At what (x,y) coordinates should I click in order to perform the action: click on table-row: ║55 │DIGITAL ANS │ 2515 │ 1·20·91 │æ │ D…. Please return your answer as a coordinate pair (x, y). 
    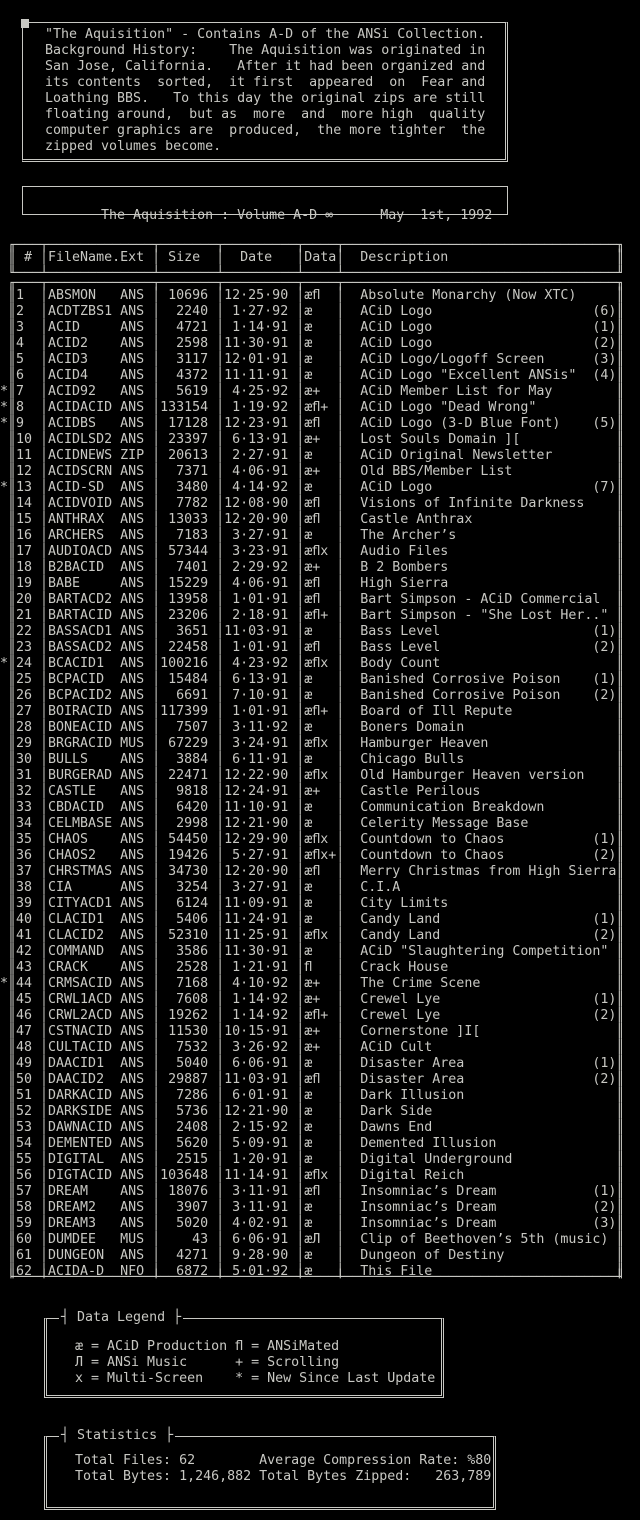
    Looking at the image, I should click on (312, 1159).